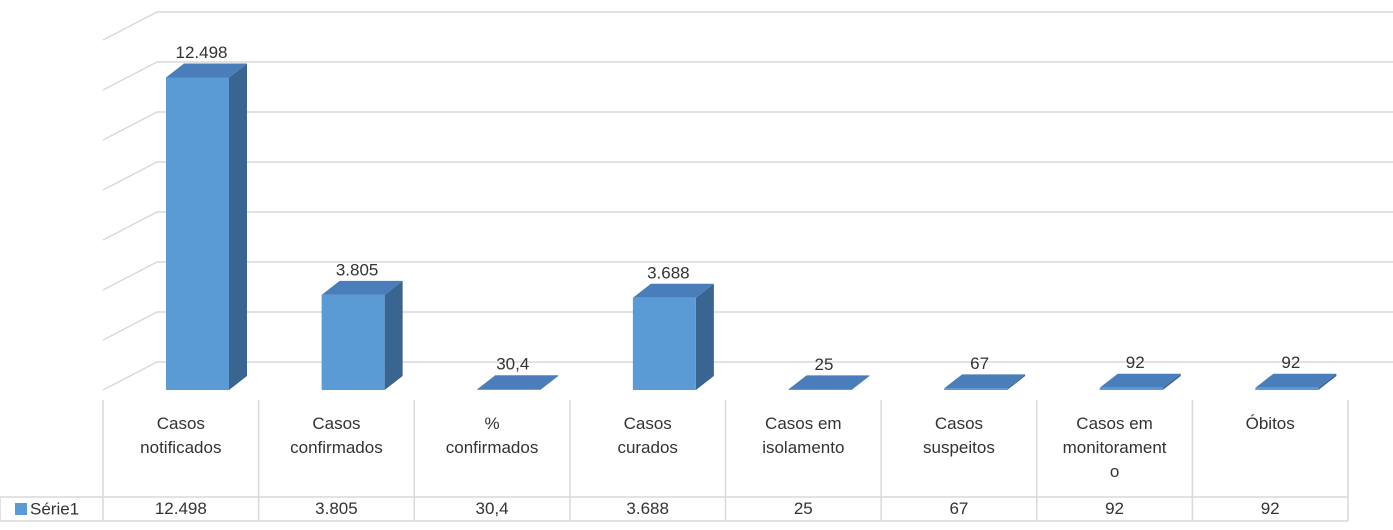 Image resolution: width=1393 pixels, height=530 pixels. I want to click on legend-swatch, so click(21, 509).